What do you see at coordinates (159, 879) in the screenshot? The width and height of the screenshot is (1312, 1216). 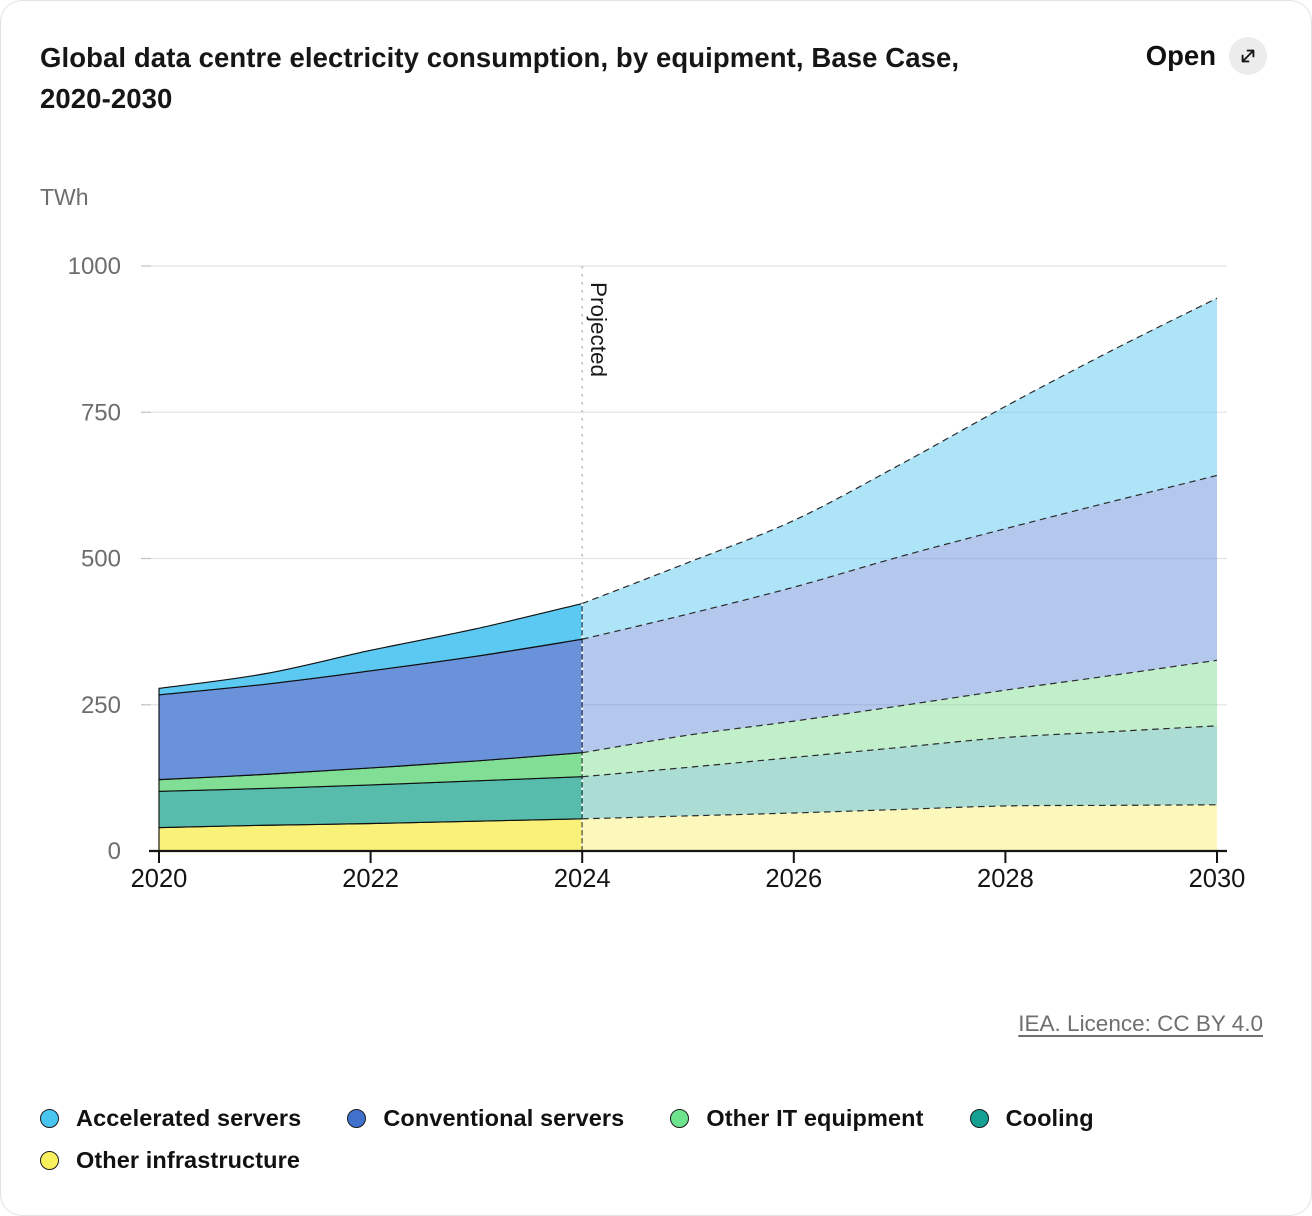 I see `svg-text: 2020` at bounding box center [159, 879].